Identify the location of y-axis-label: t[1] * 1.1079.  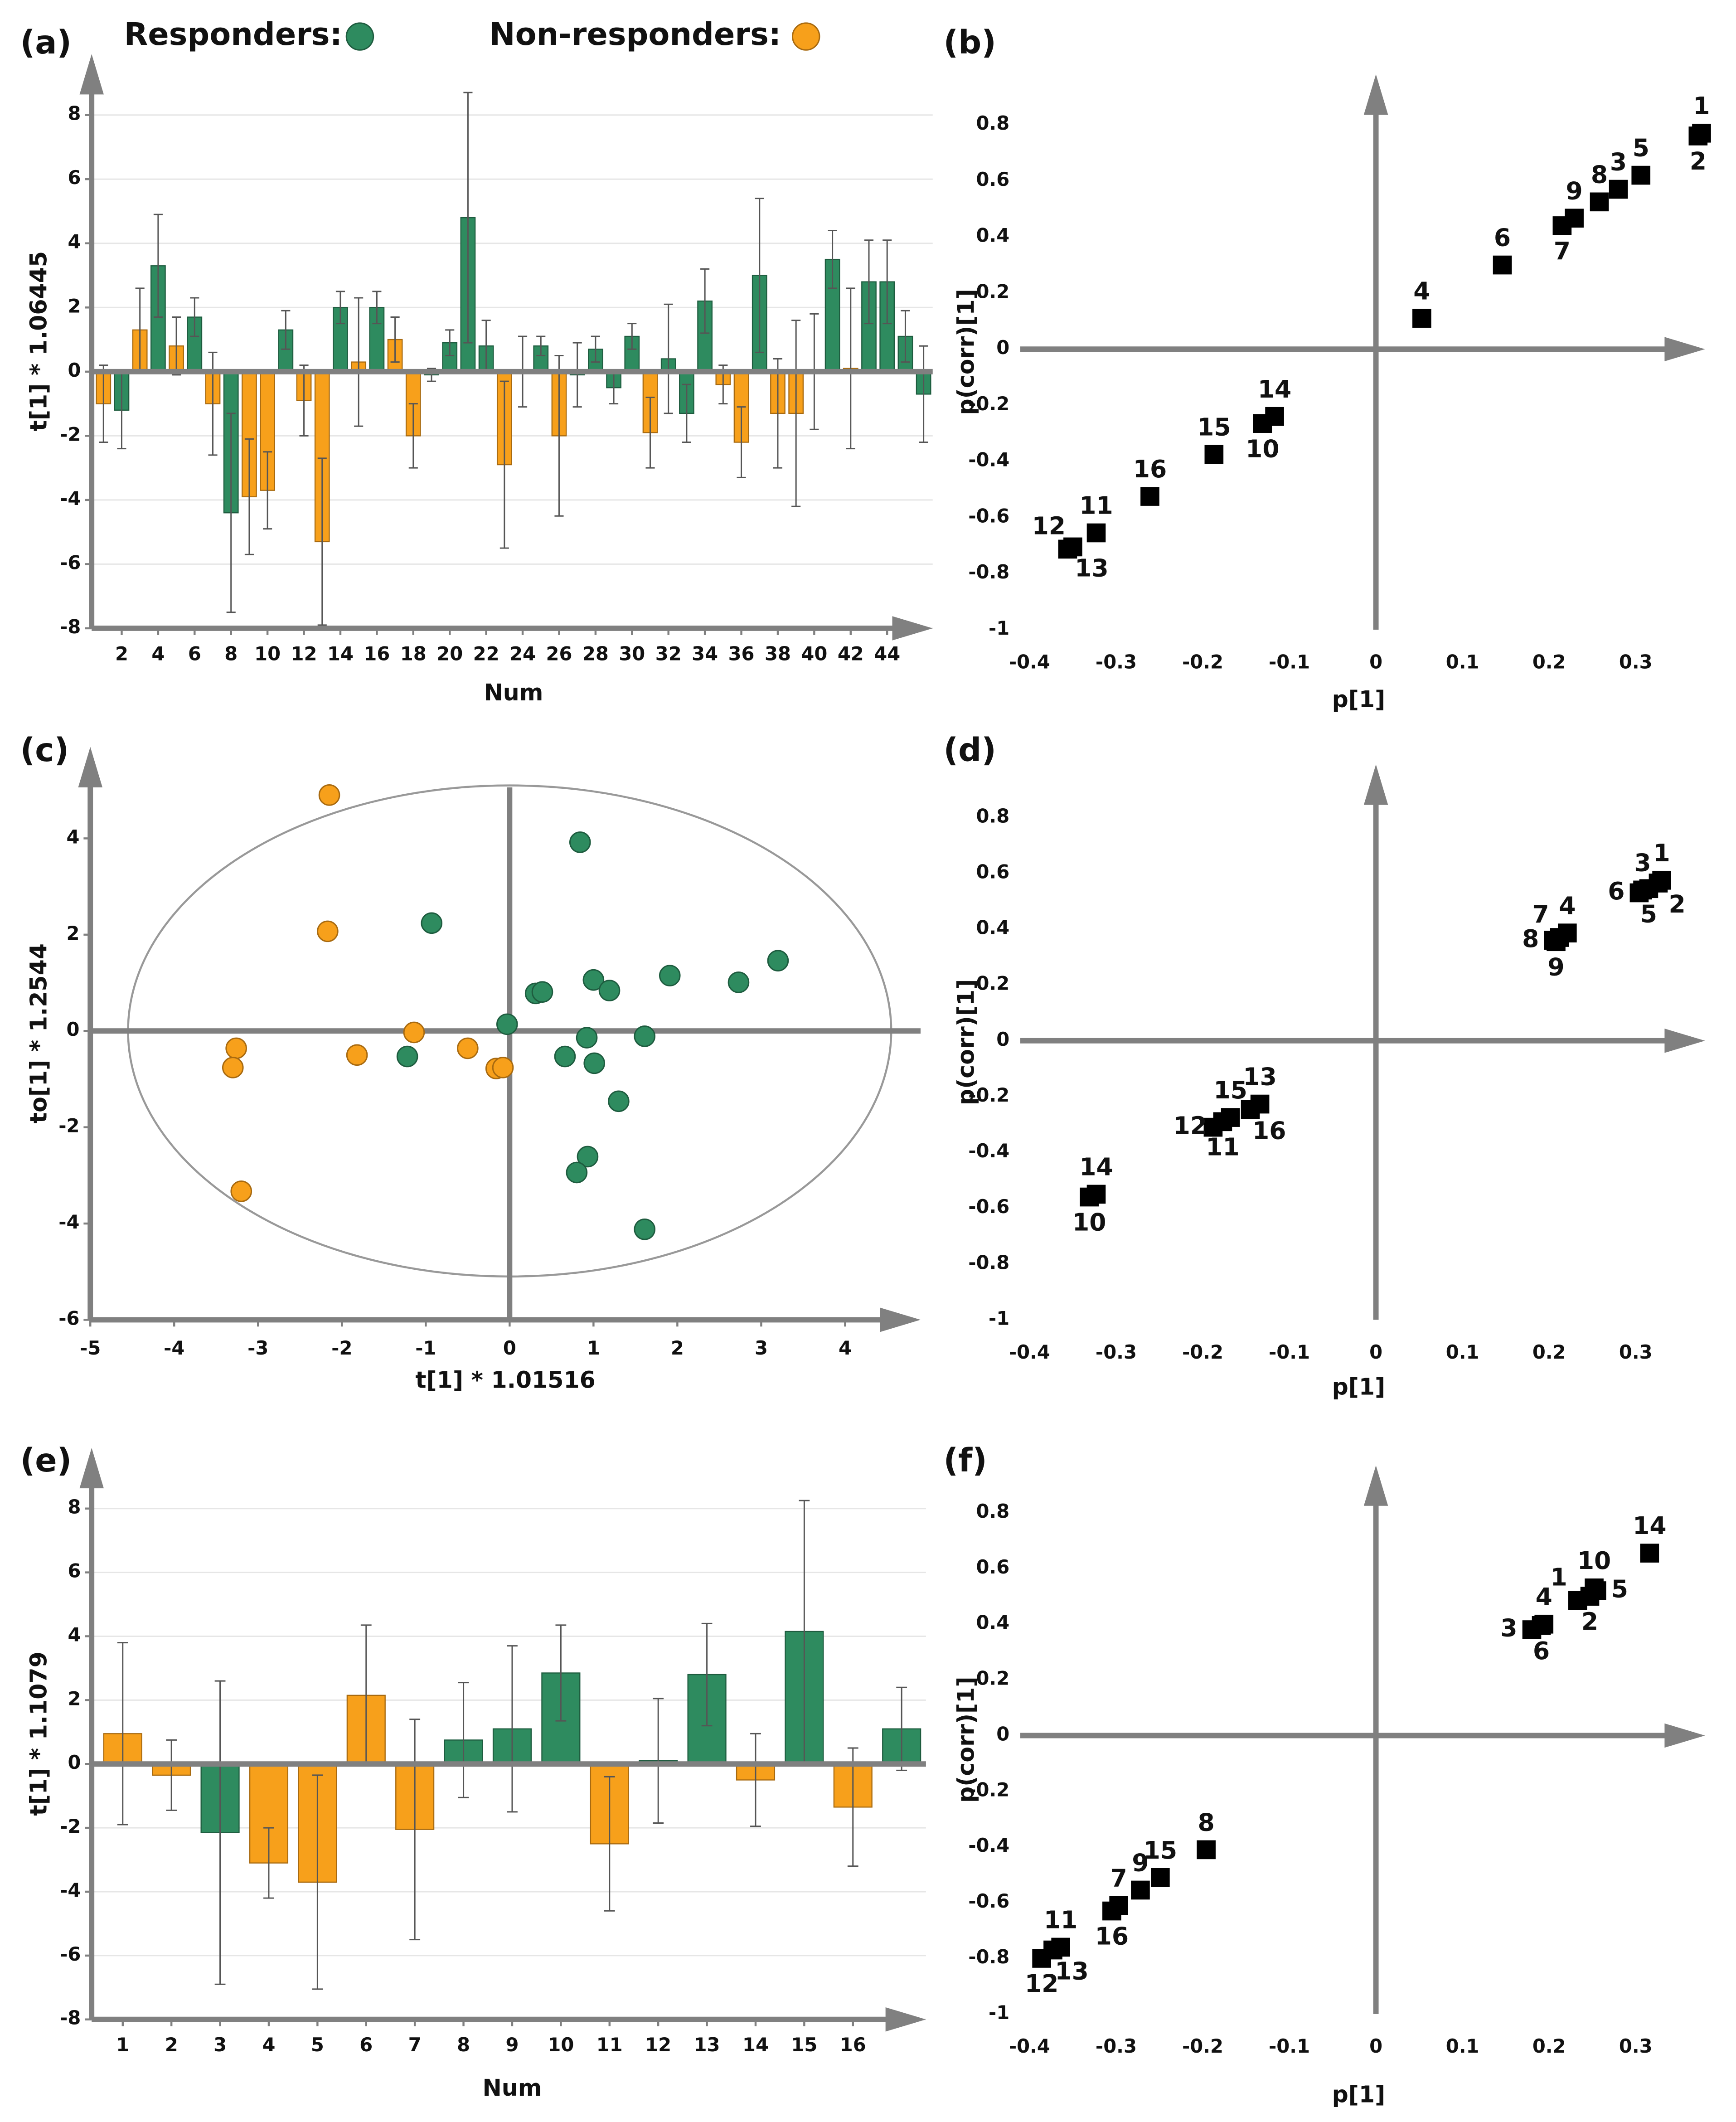
(38, 1733).